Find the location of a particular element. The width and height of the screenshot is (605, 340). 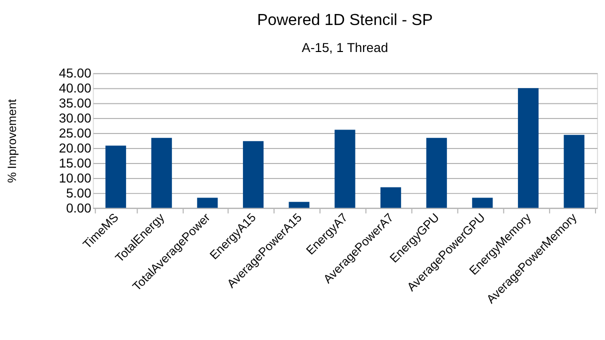

y-tick-label: 40.00 is located at coordinates (75, 88).